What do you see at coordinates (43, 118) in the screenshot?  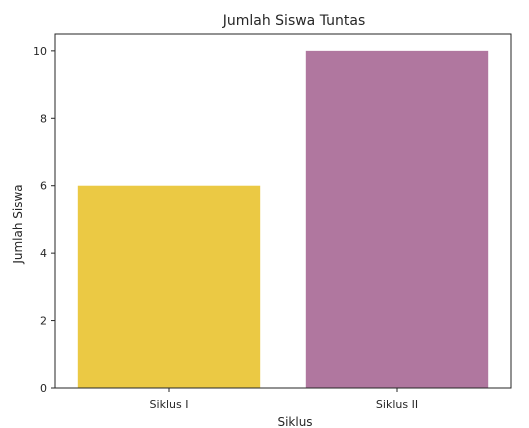 I see `y-tick-label: 8` at bounding box center [43, 118].